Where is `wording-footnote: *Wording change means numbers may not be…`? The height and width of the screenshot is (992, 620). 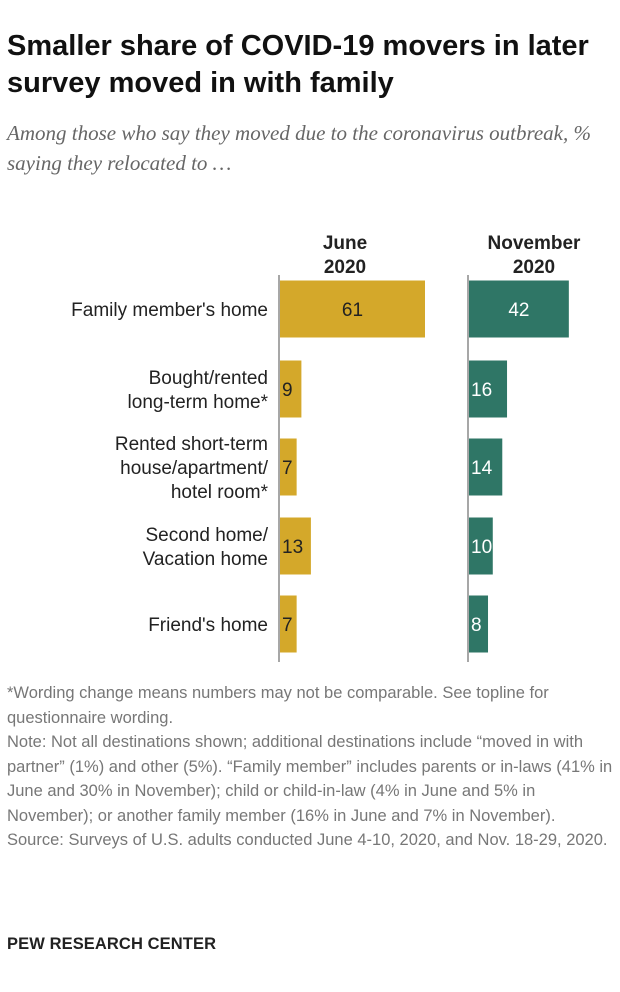 wording-footnote: *Wording change means numbers may not be… is located at coordinates (278, 705).